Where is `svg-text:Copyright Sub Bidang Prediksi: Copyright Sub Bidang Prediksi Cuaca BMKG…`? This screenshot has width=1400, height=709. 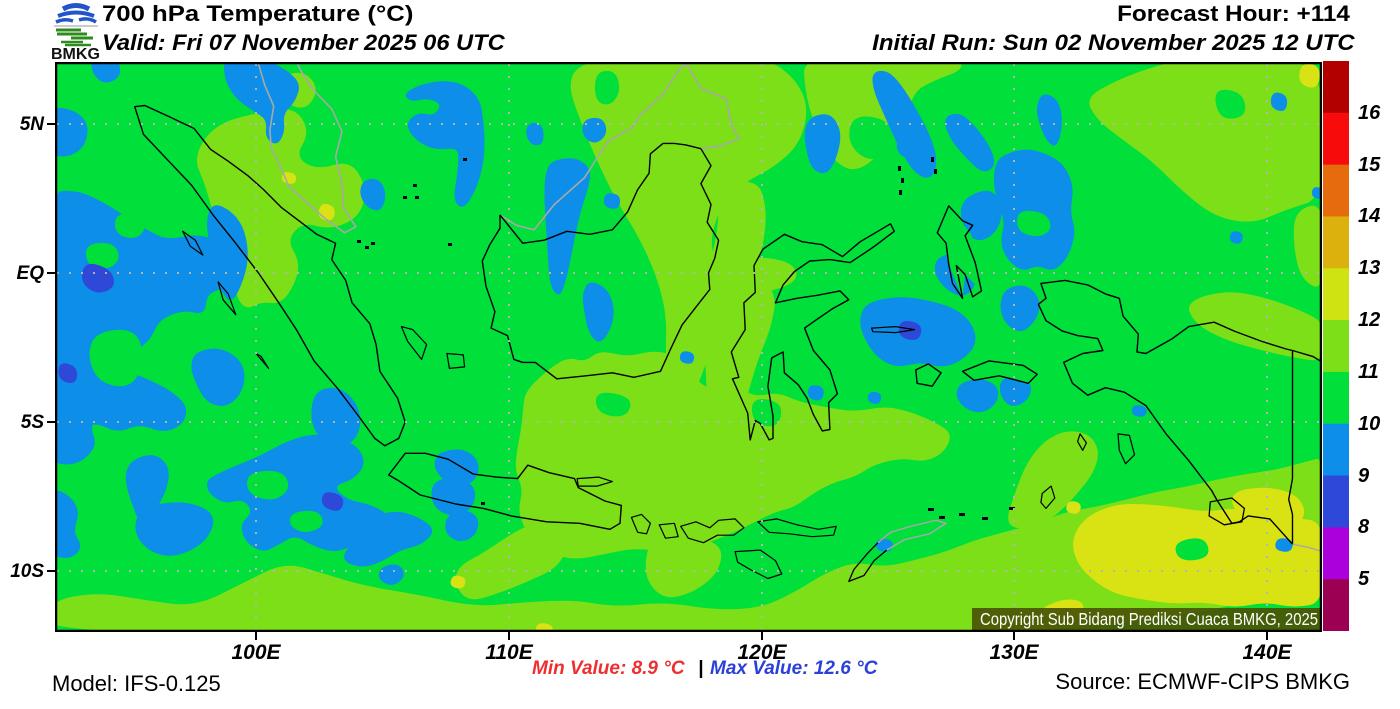
svg-text:Copyright Sub Bidang Prediksi: Copyright Sub Bidang Prediksi Cuaca BMKG… is located at coordinates (1149, 619).